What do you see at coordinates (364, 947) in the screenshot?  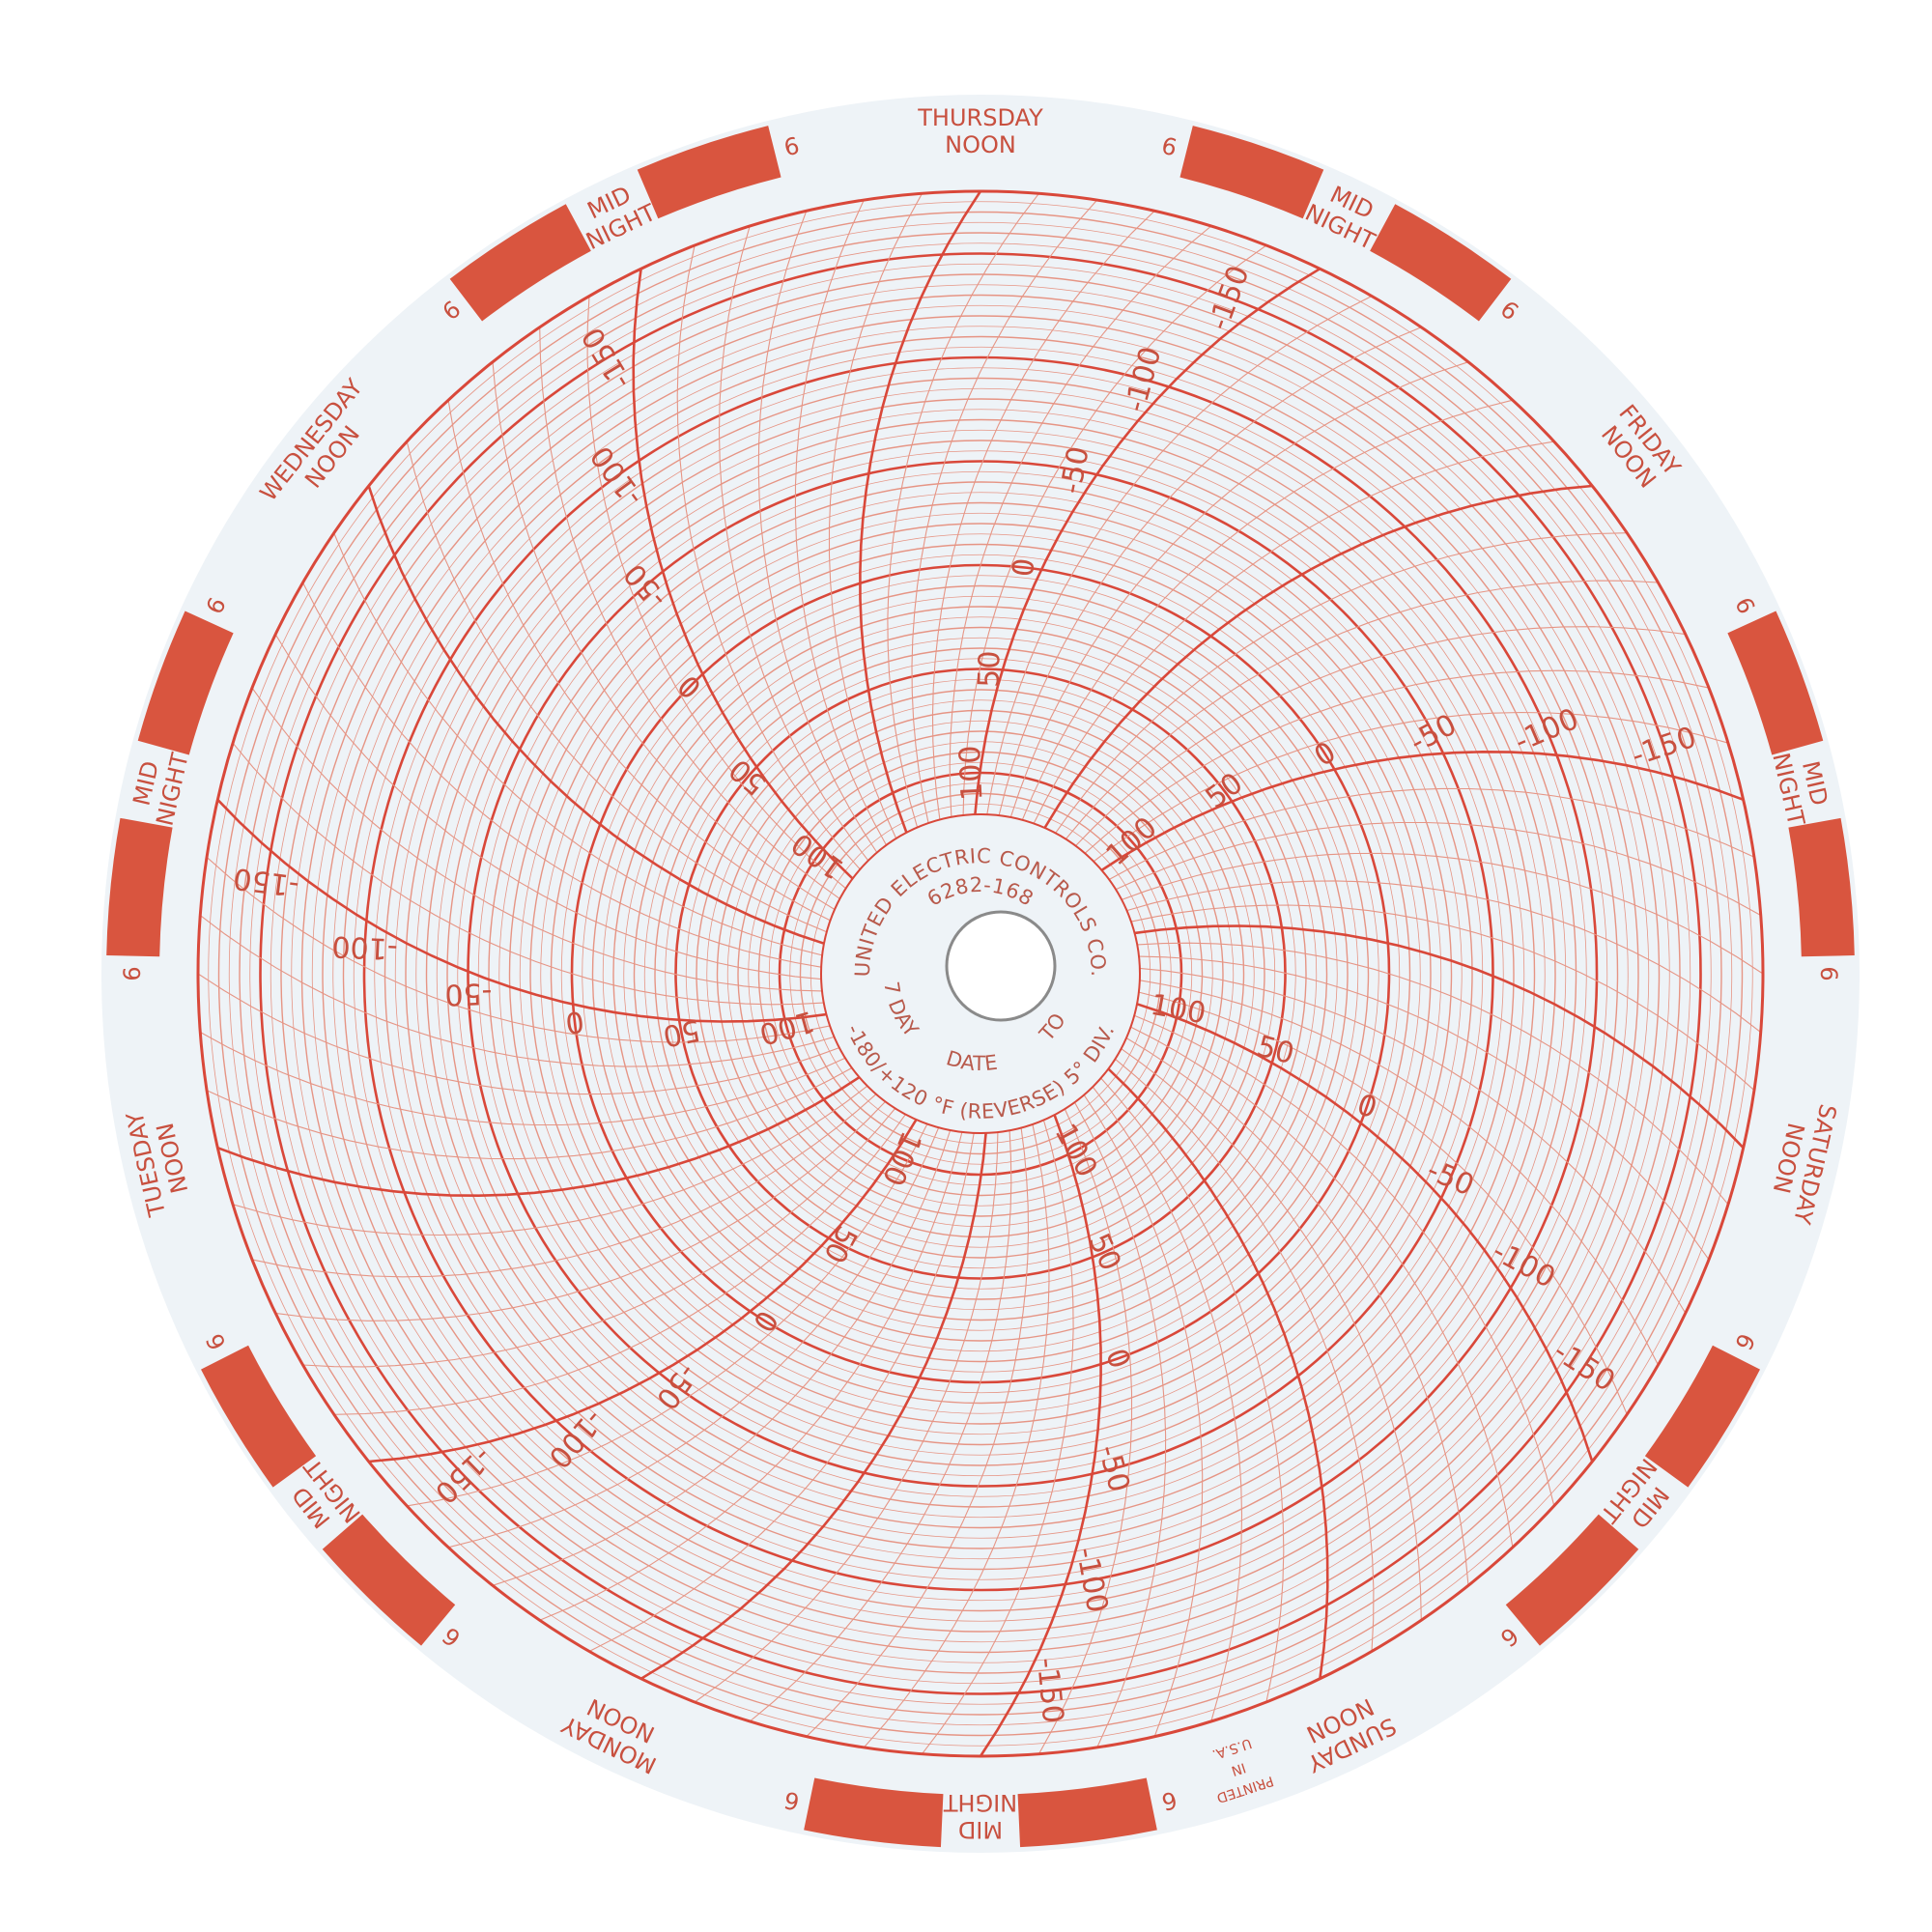 I see `scale-label: -100` at bounding box center [364, 947].